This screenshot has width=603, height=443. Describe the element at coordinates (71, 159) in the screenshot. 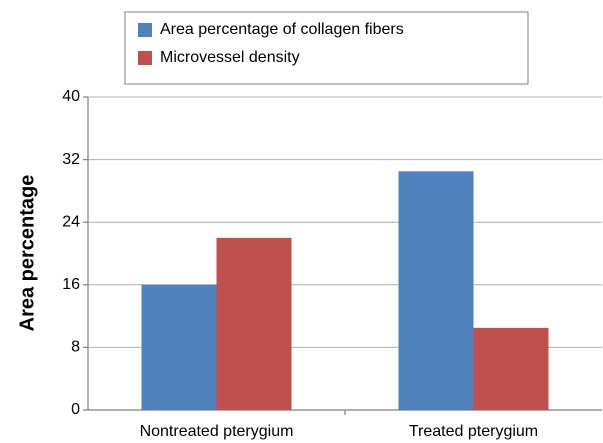

I see `y-tick-label: 32` at that location.